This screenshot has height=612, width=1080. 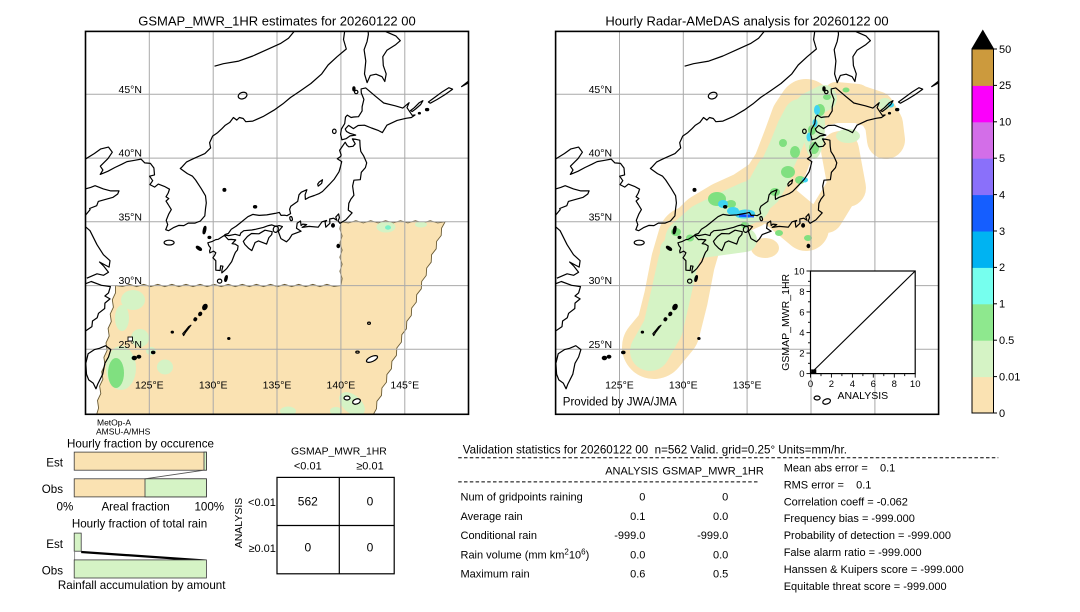 I want to click on svg-text: Areal fraction, so click(x=135, y=506).